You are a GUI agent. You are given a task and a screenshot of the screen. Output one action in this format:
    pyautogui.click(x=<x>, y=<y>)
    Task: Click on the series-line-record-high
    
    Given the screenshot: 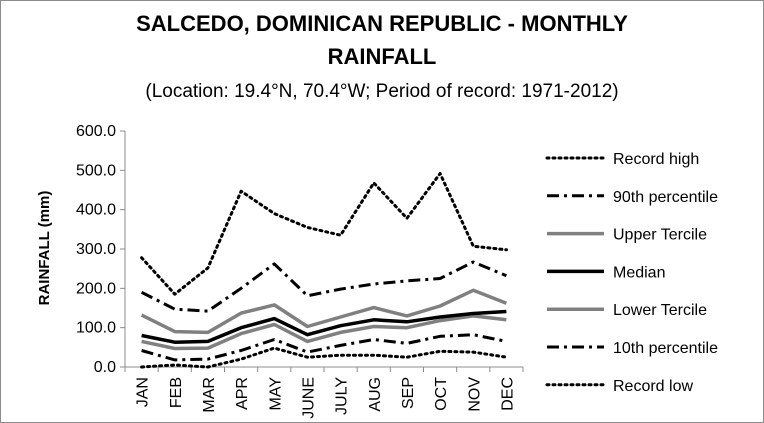 What is the action you would take?
    pyautogui.click(x=324, y=234)
    